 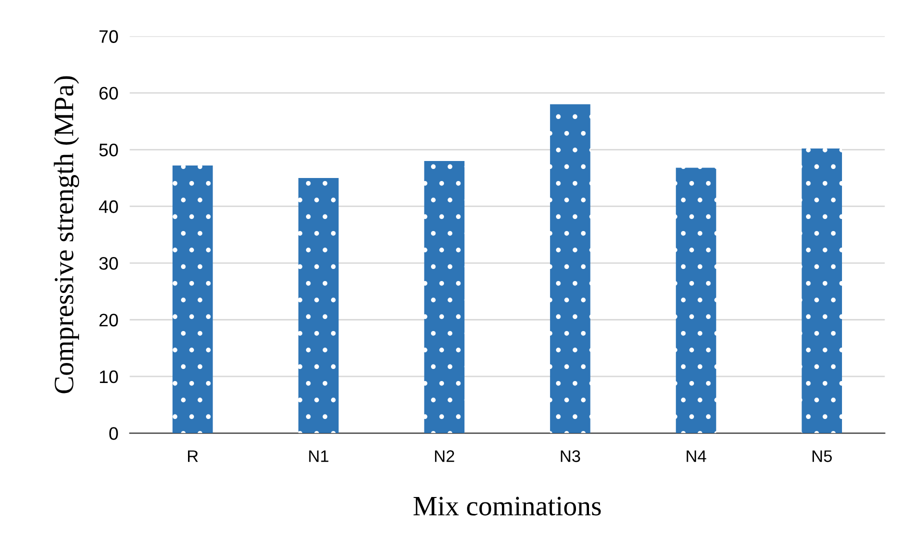 What do you see at coordinates (108, 263) in the screenshot?
I see `y-tick-label: 30` at bounding box center [108, 263].